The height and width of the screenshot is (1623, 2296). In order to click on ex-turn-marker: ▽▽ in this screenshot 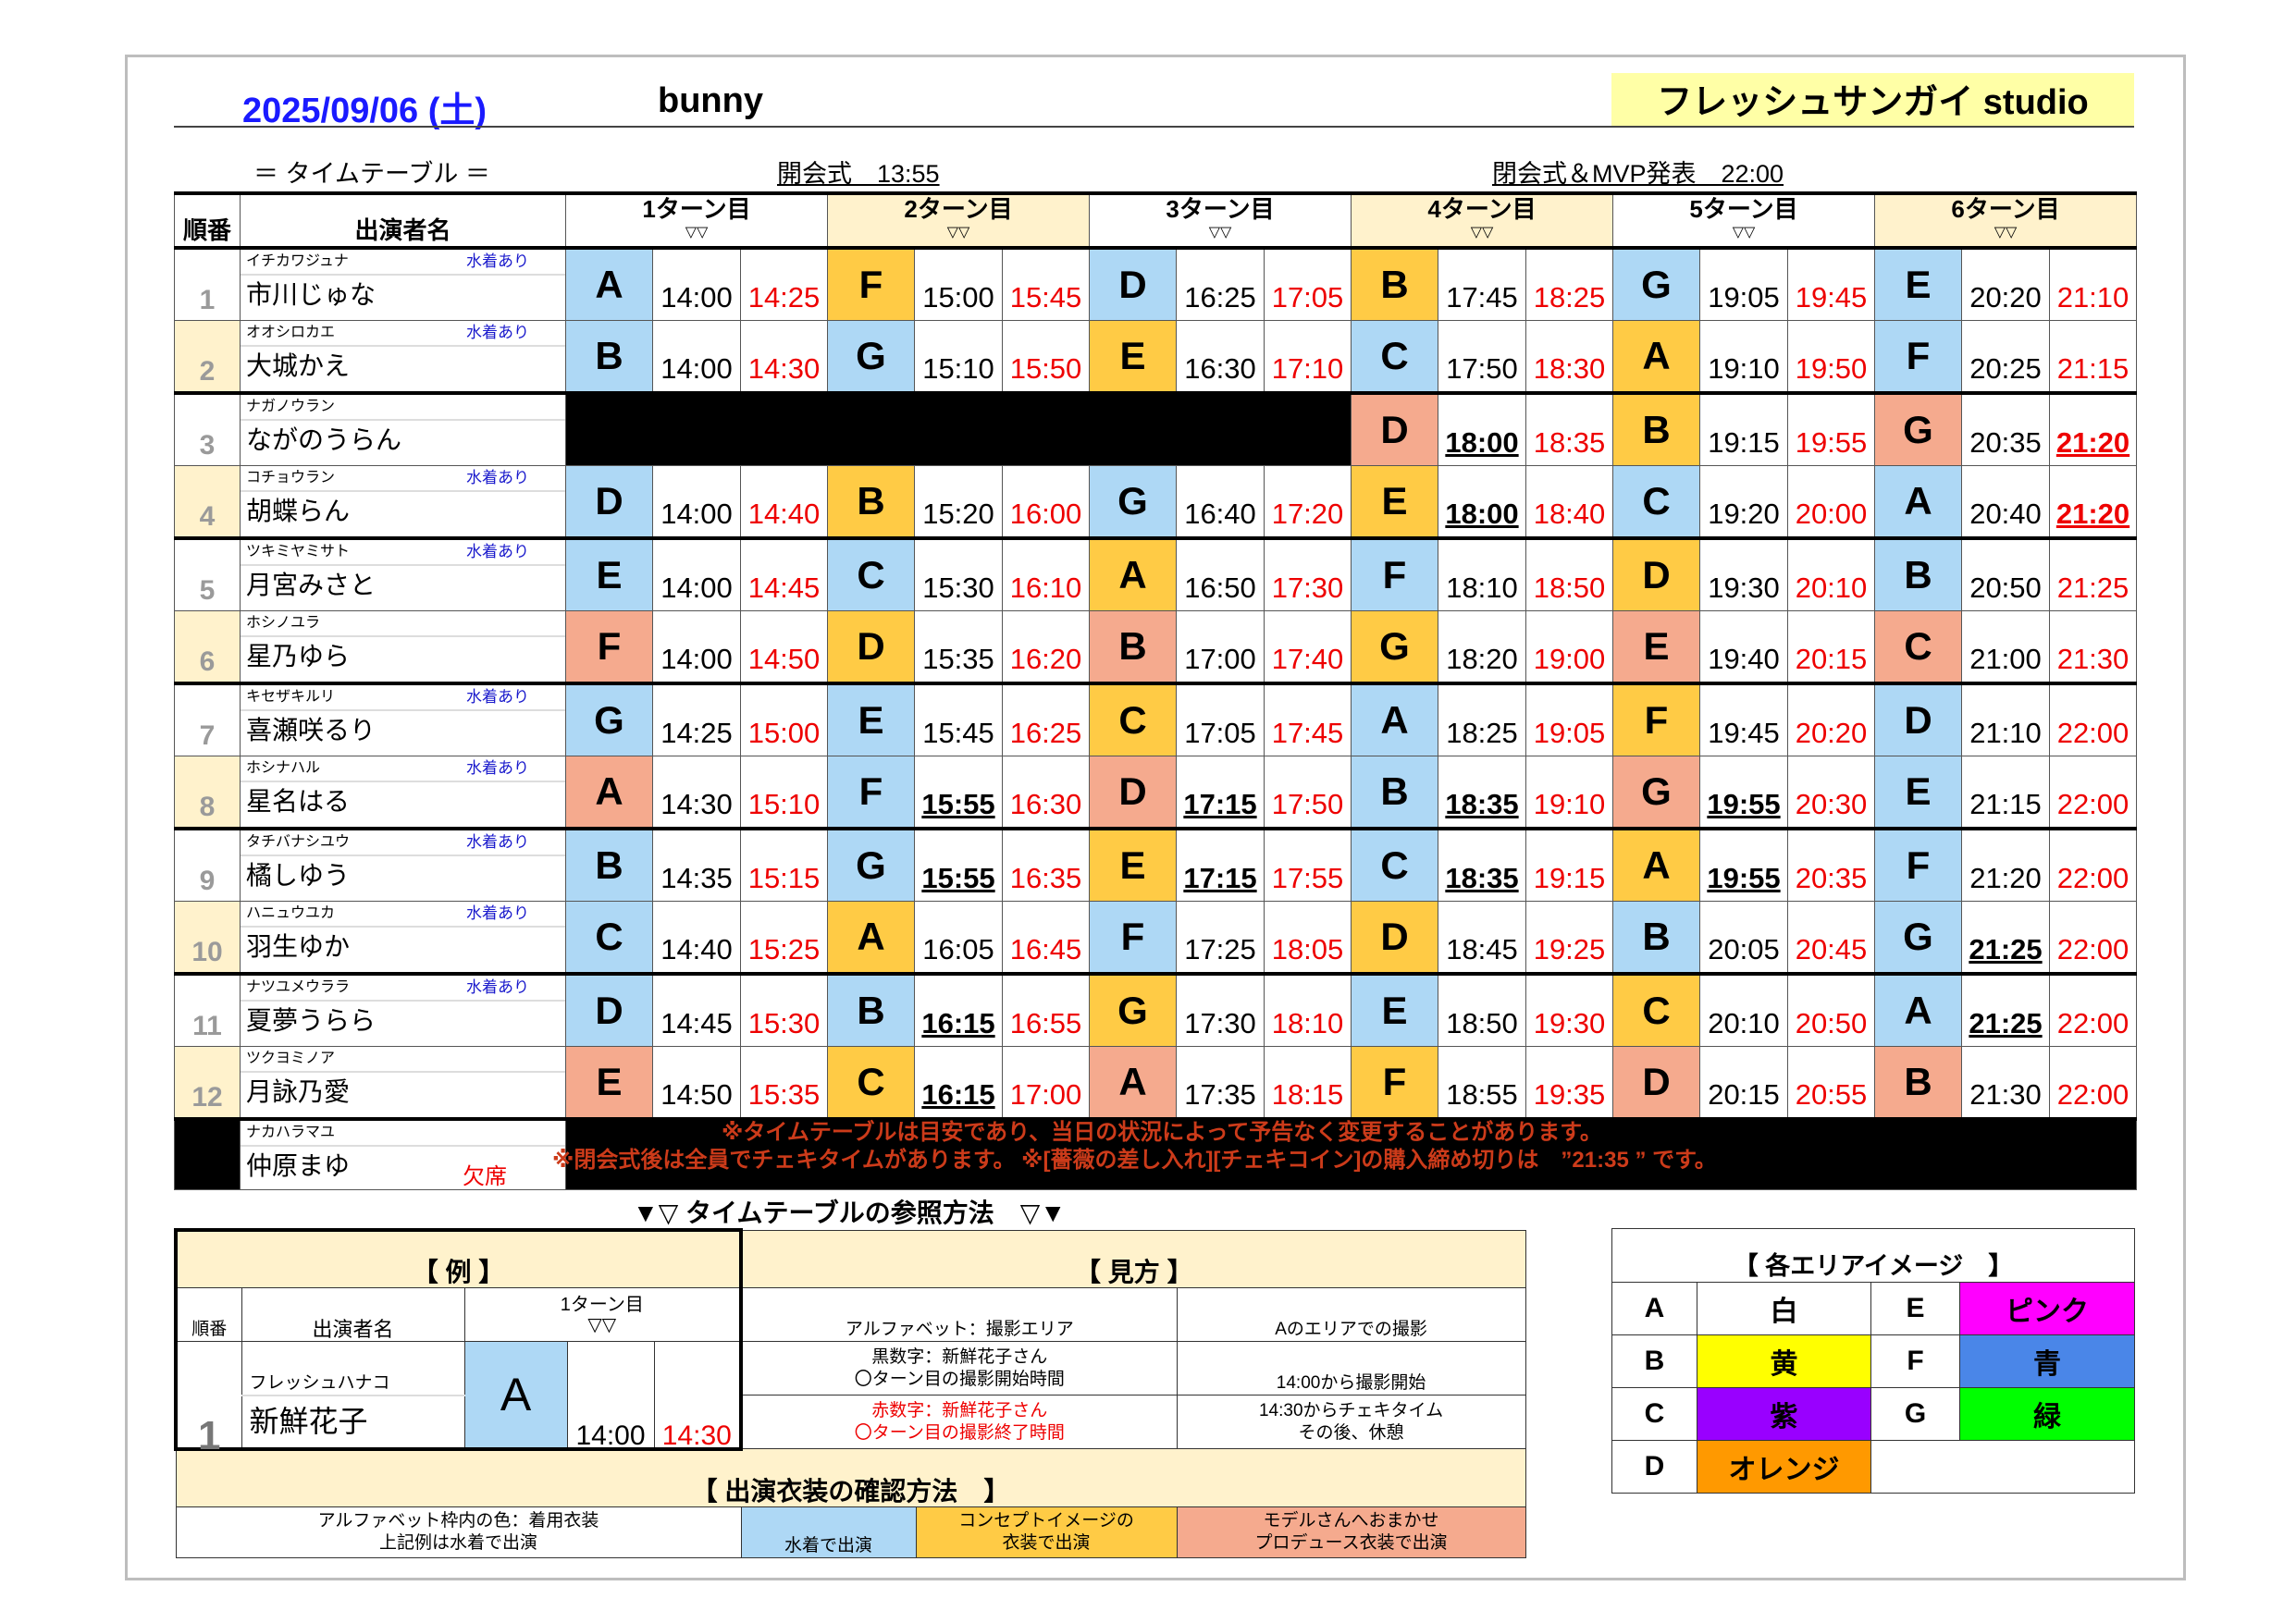, I will do `click(602, 1324)`.